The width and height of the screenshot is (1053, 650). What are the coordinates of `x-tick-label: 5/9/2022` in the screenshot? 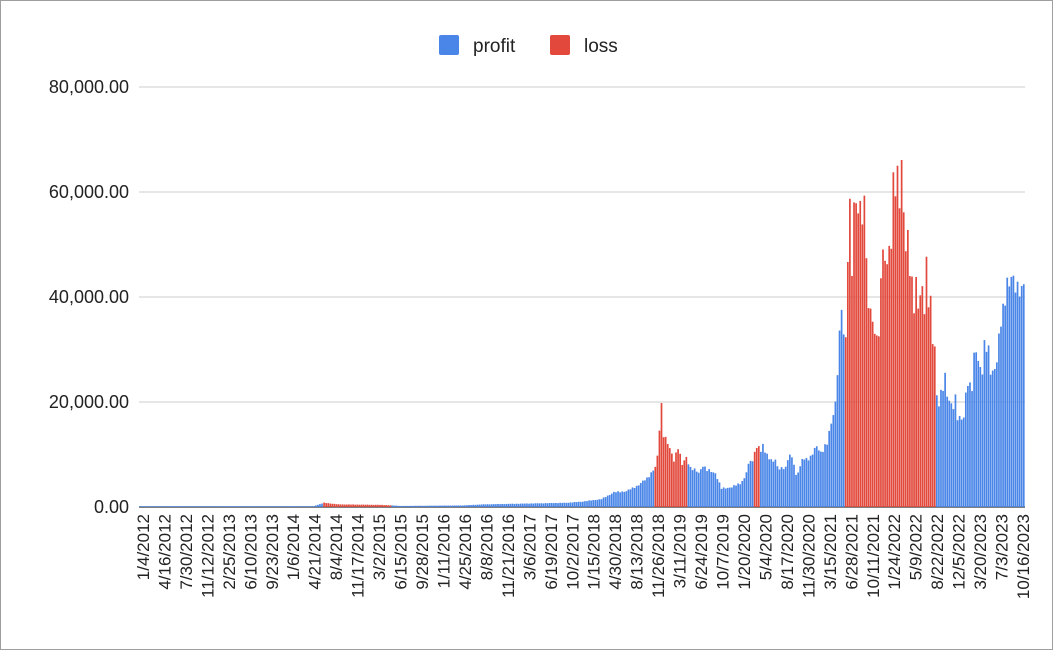 It's located at (916, 547).